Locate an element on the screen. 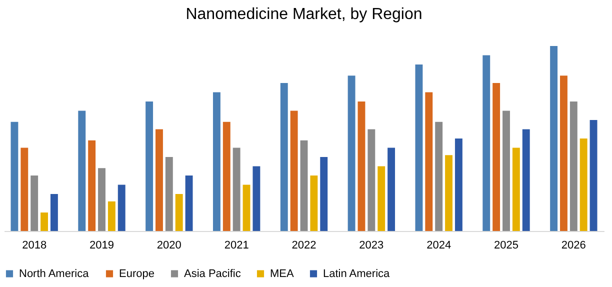 This screenshot has width=612, height=287. x-tick-label: 2022 is located at coordinates (304, 246).